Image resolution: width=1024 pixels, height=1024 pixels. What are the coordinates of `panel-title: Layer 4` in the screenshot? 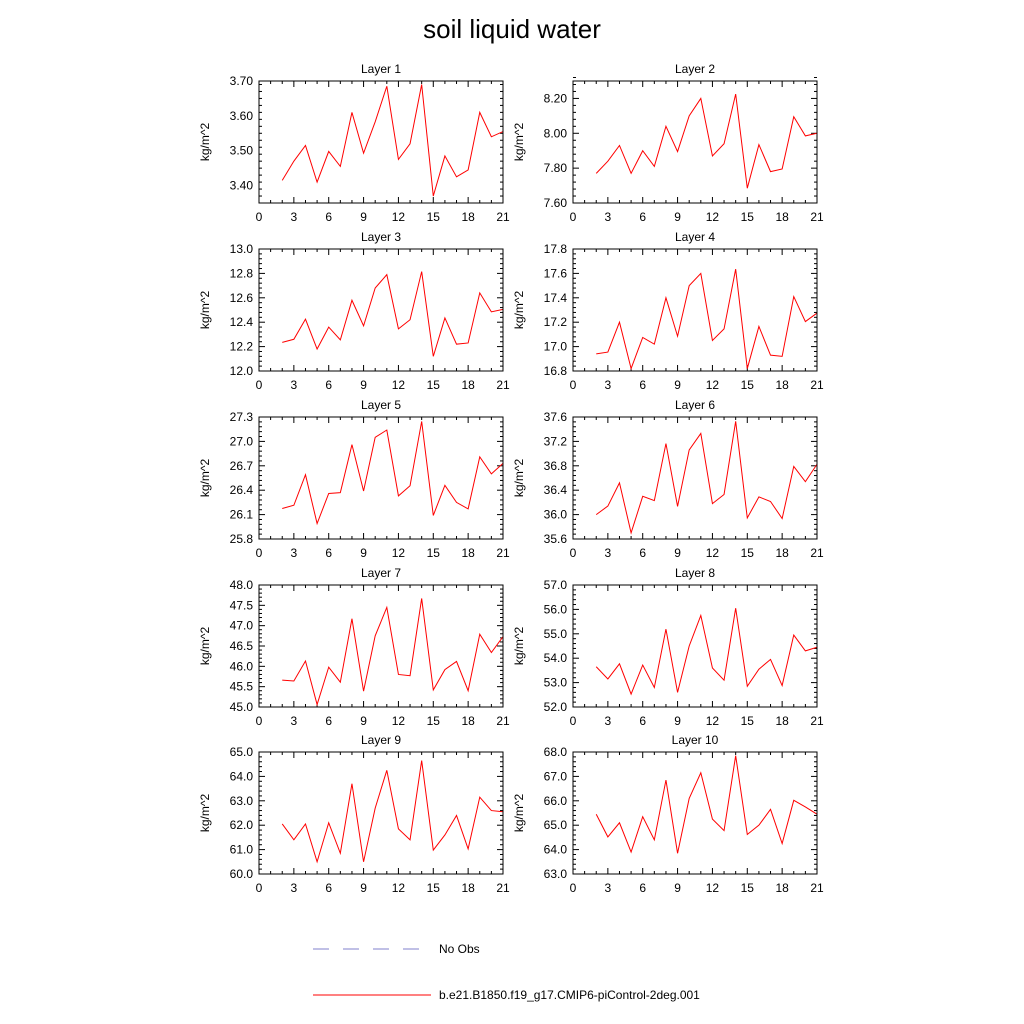 It's located at (695, 237).